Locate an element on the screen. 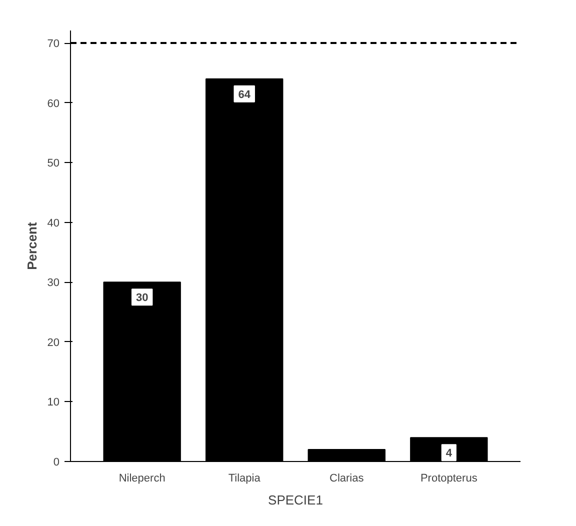 Image resolution: width=576 pixels, height=526 pixels. data-label: 64 is located at coordinates (245, 94).